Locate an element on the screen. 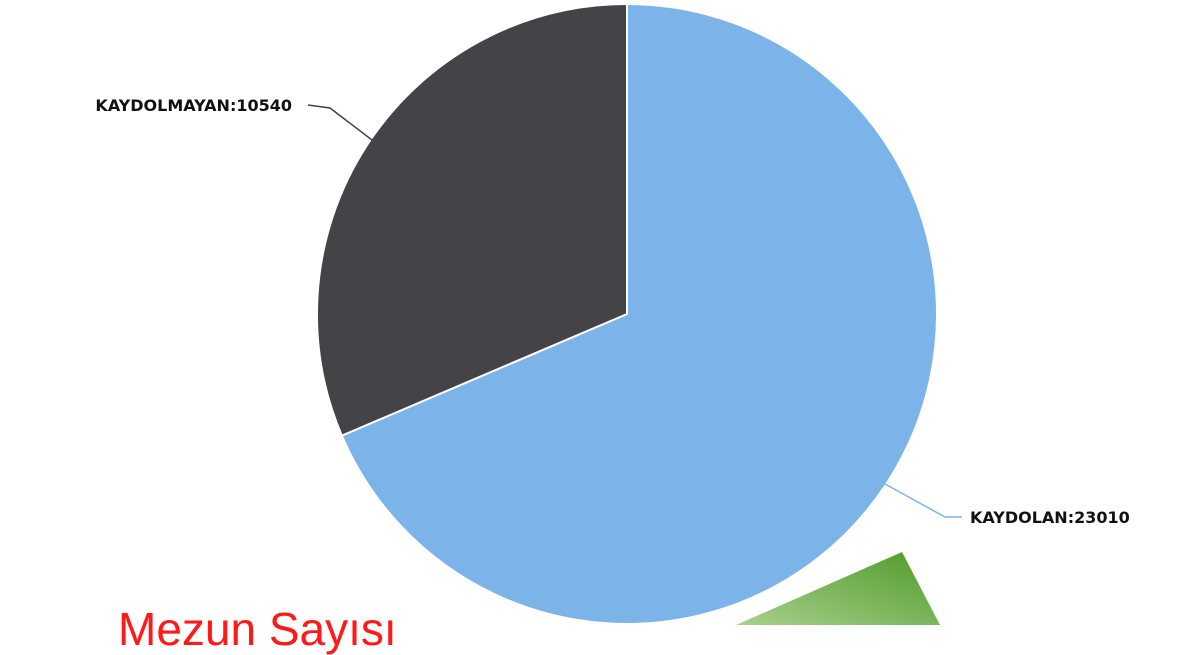 Image resolution: width=1194 pixels, height=655 pixels. leader-line-kaydolmayan is located at coordinates (340, 122).